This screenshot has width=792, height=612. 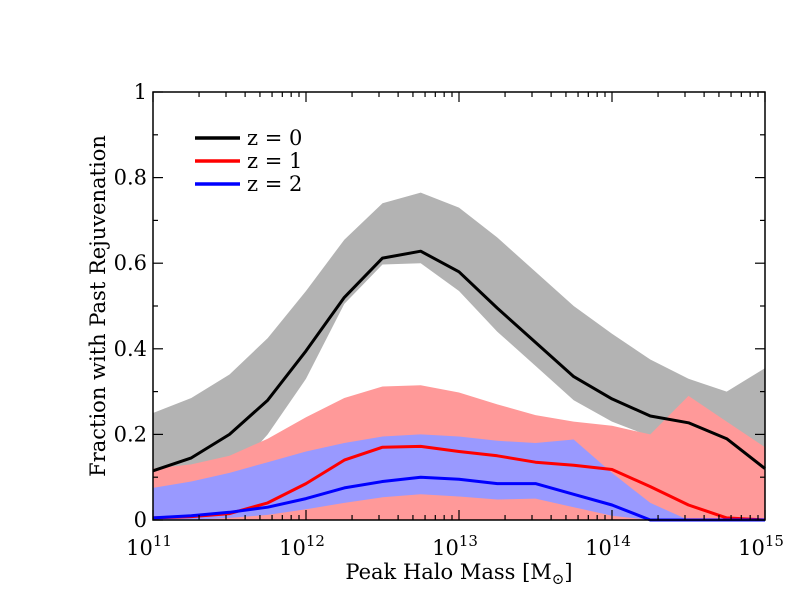 What do you see at coordinates (274, 138) in the screenshot?
I see `legend-label-0: z = 0` at bounding box center [274, 138].